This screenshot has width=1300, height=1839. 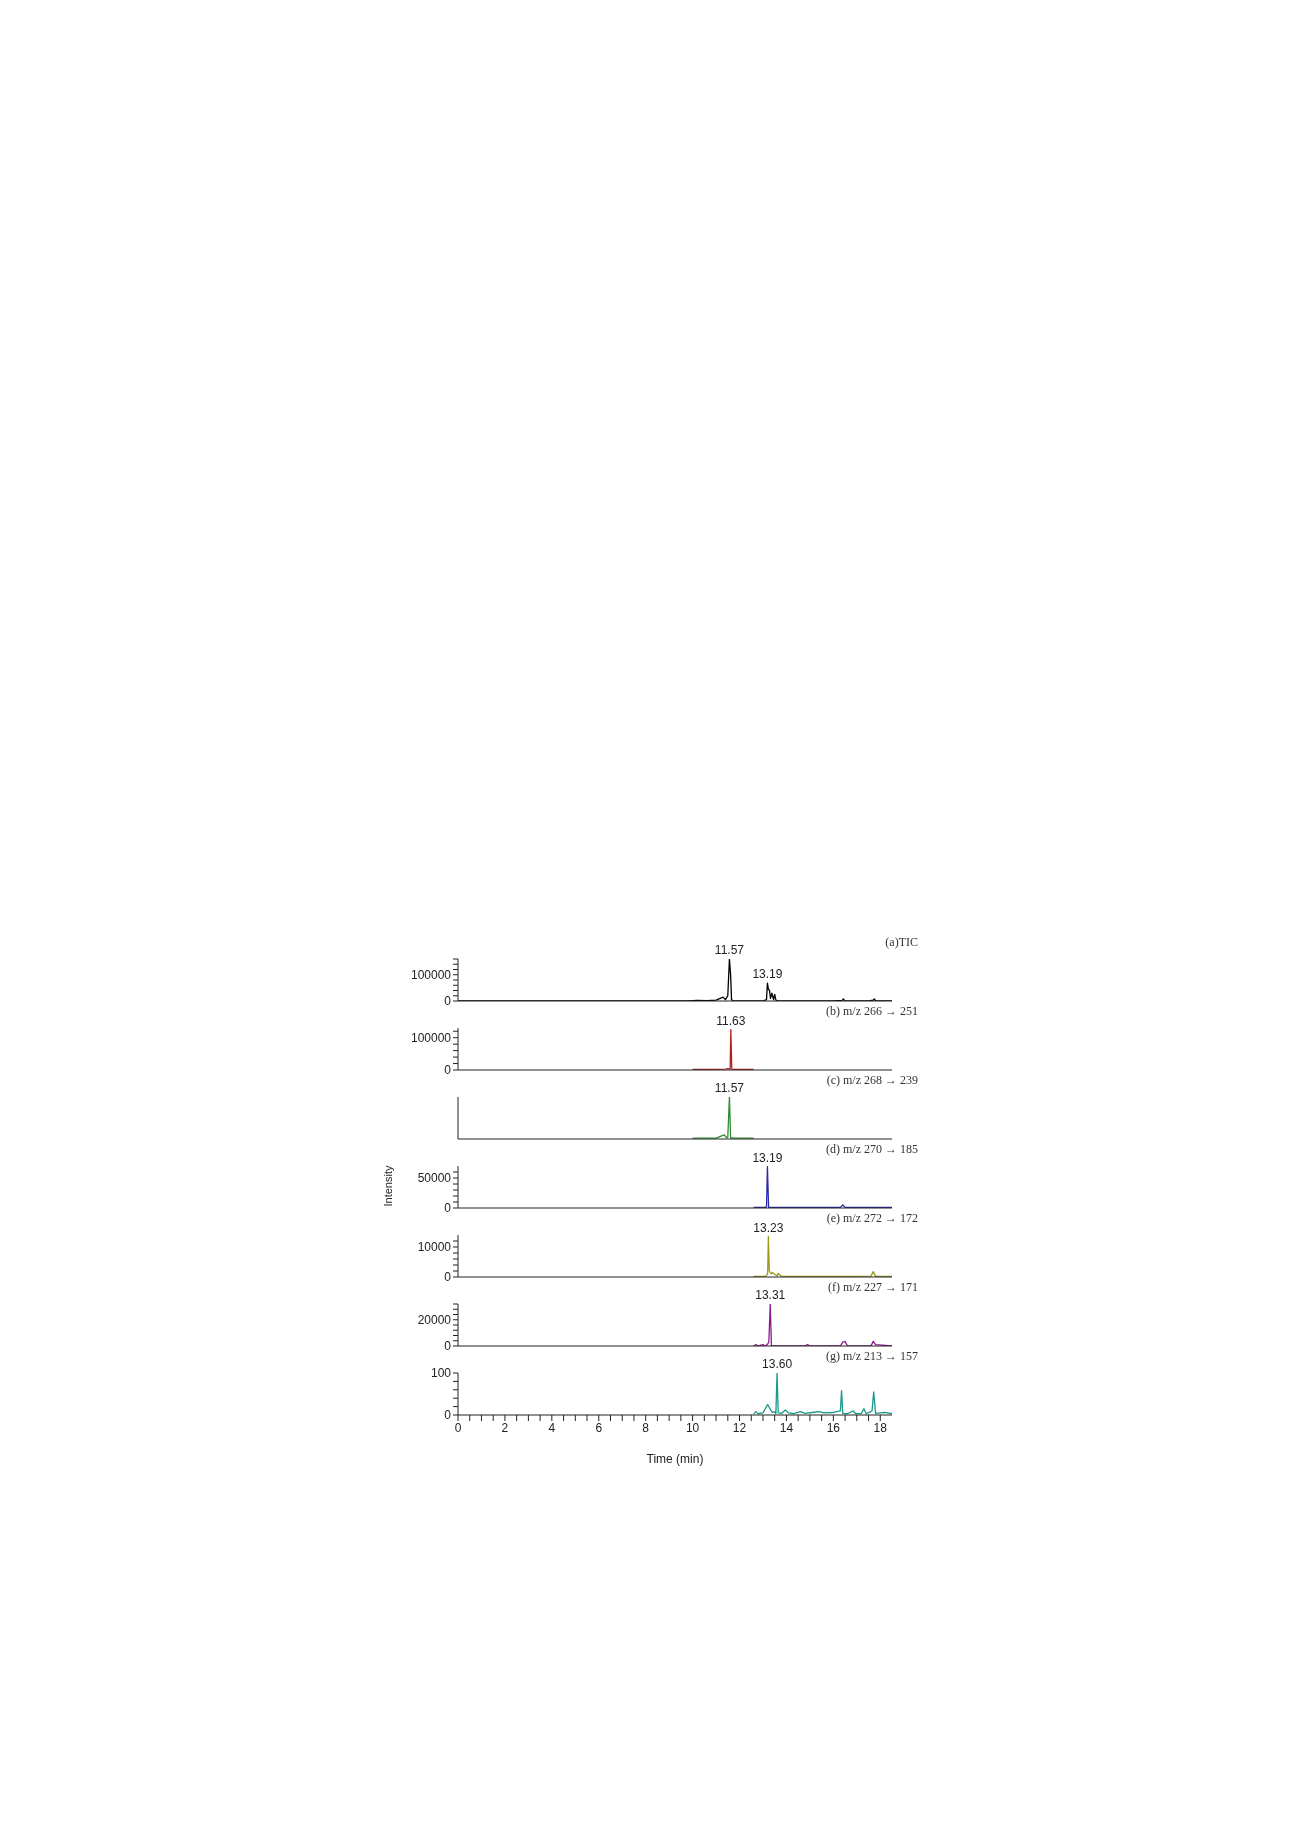 I want to click on y-tick-label: 10000, so click(x=434, y=1247).